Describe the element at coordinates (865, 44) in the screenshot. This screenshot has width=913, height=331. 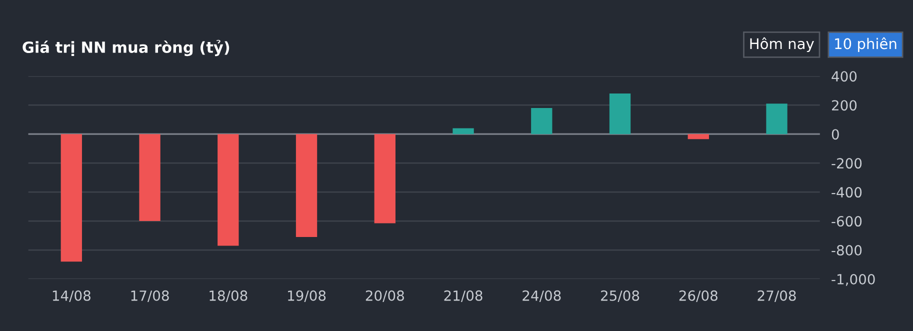
I see `text: 10 phiên` at that location.